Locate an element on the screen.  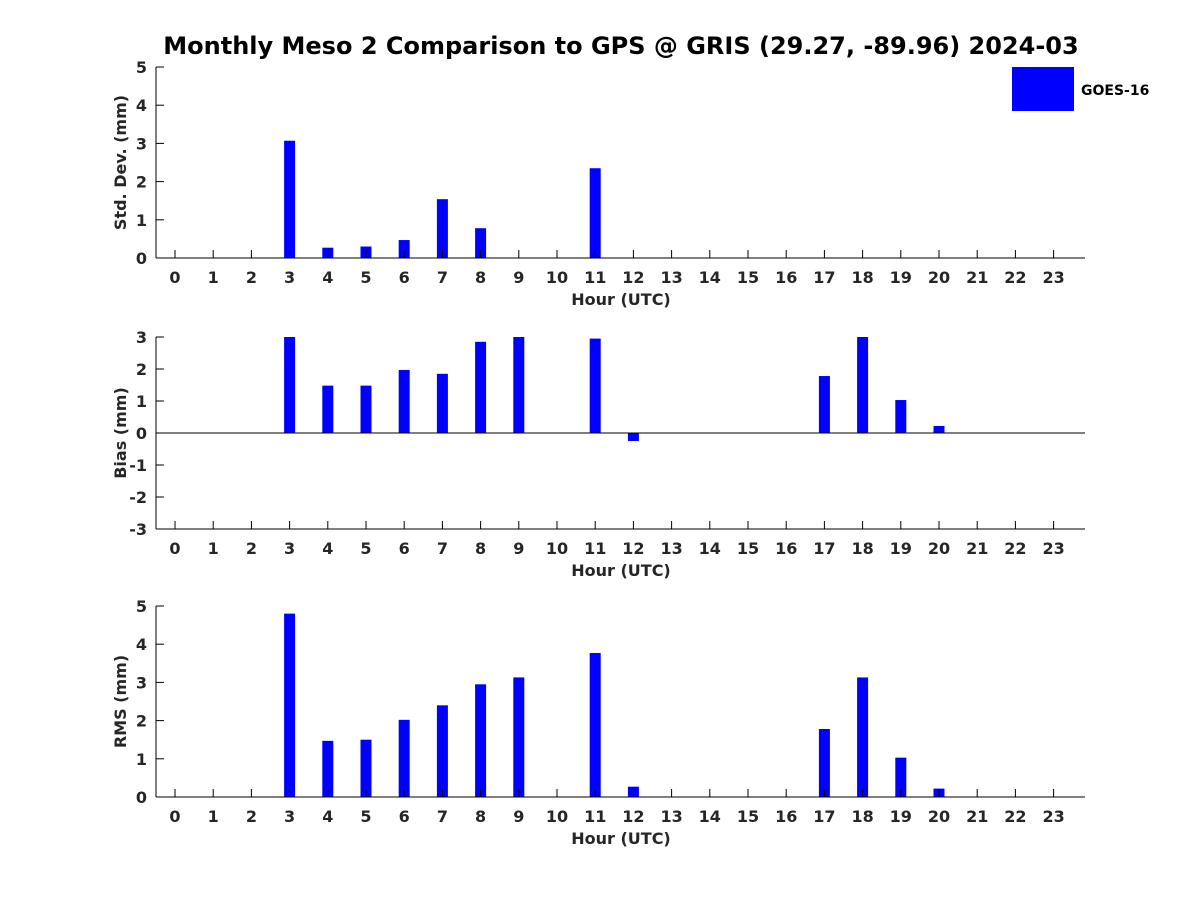
std-dev-xtick-label: 22 is located at coordinates (1015, 277).